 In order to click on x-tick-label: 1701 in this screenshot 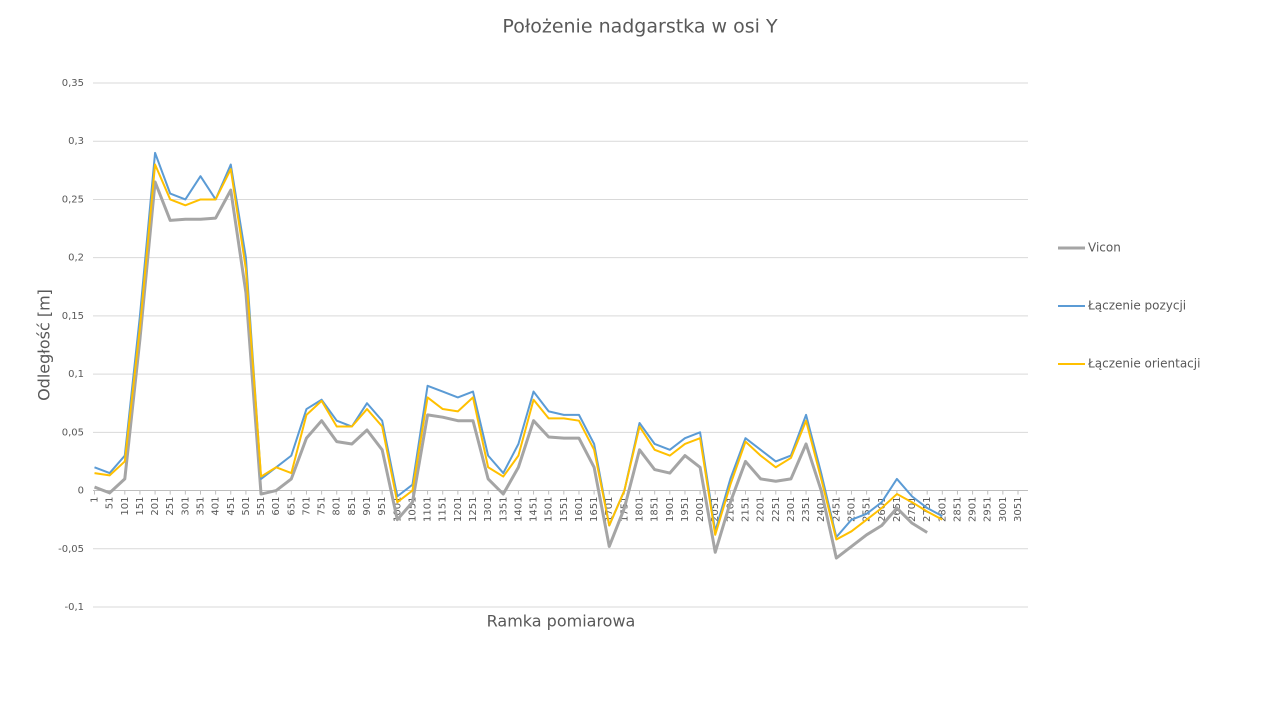, I will do `click(609, 509)`.